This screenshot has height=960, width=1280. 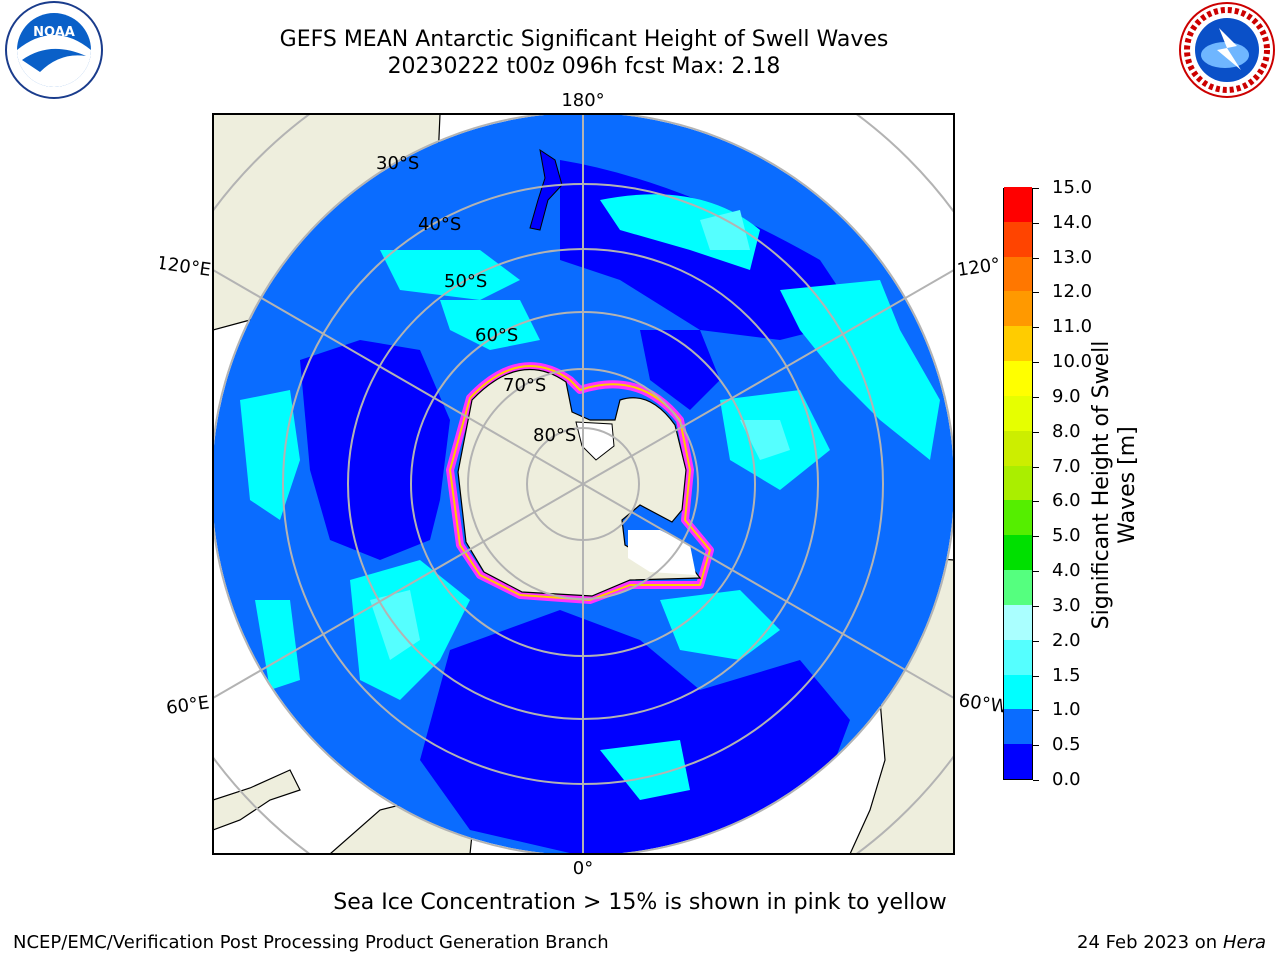 I want to click on colorbar-tick-label: 3.0, so click(x=1066, y=605).